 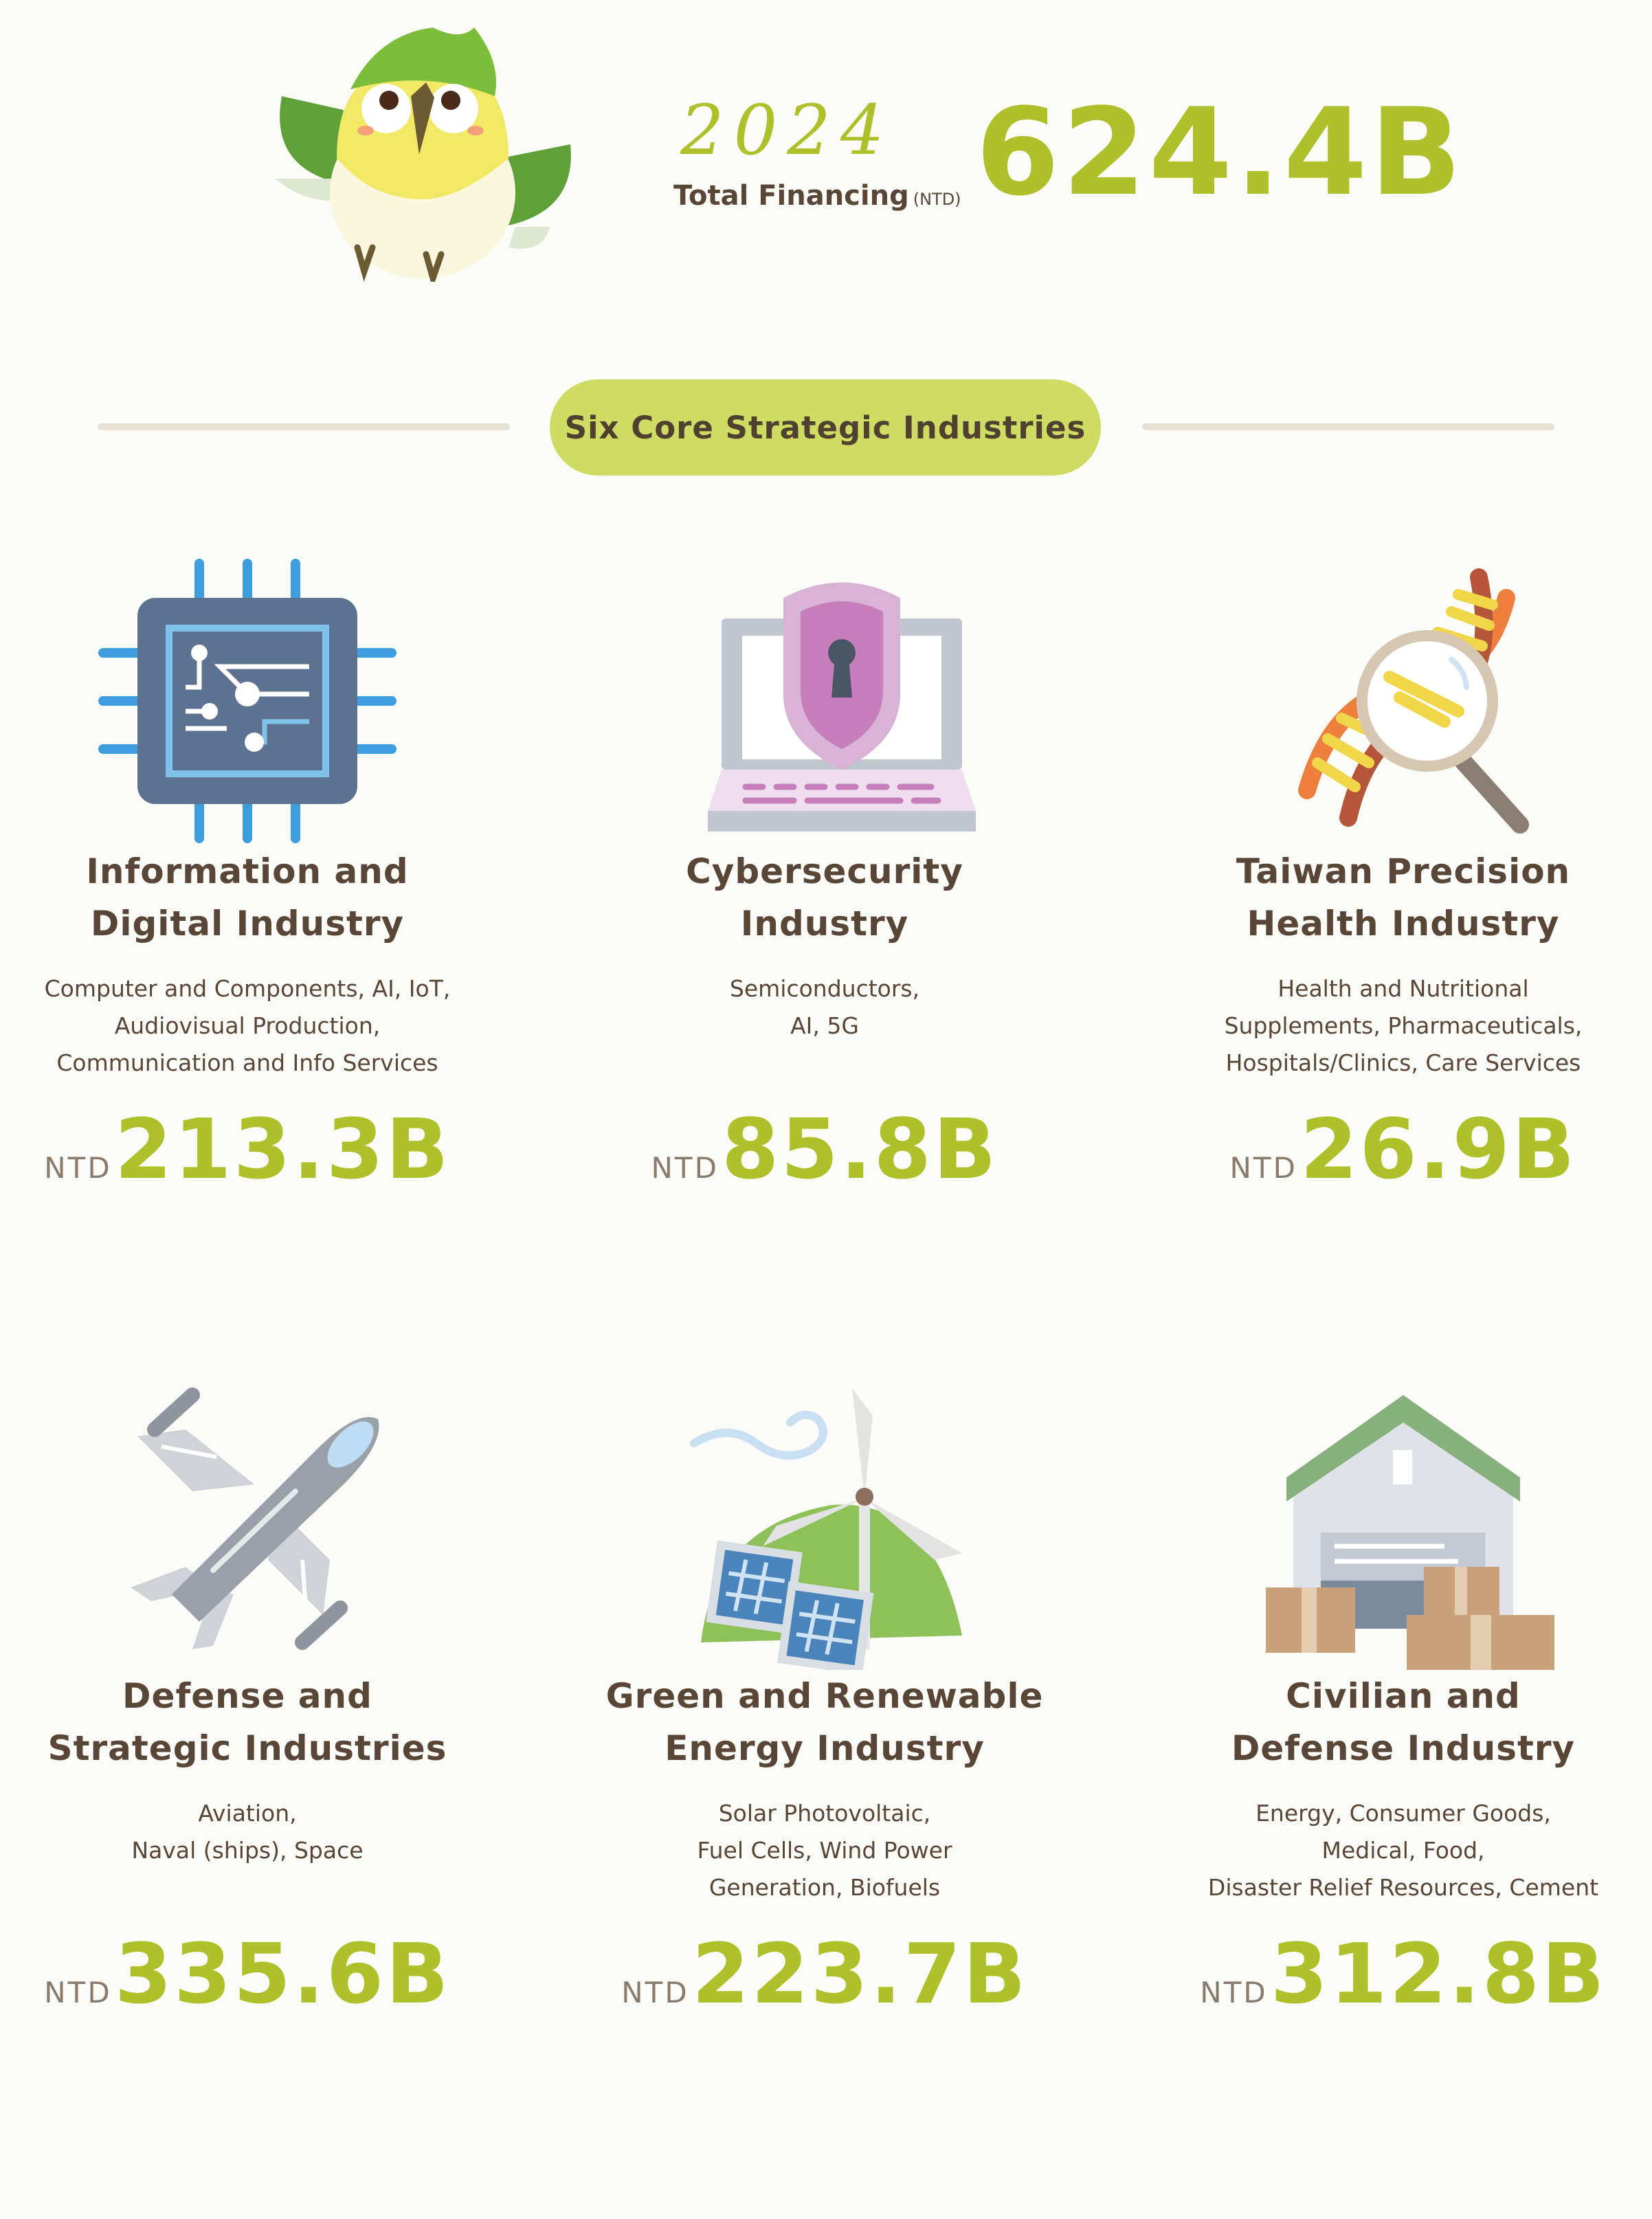 I want to click on title-line-1: Cybersecurity, so click(x=824, y=871).